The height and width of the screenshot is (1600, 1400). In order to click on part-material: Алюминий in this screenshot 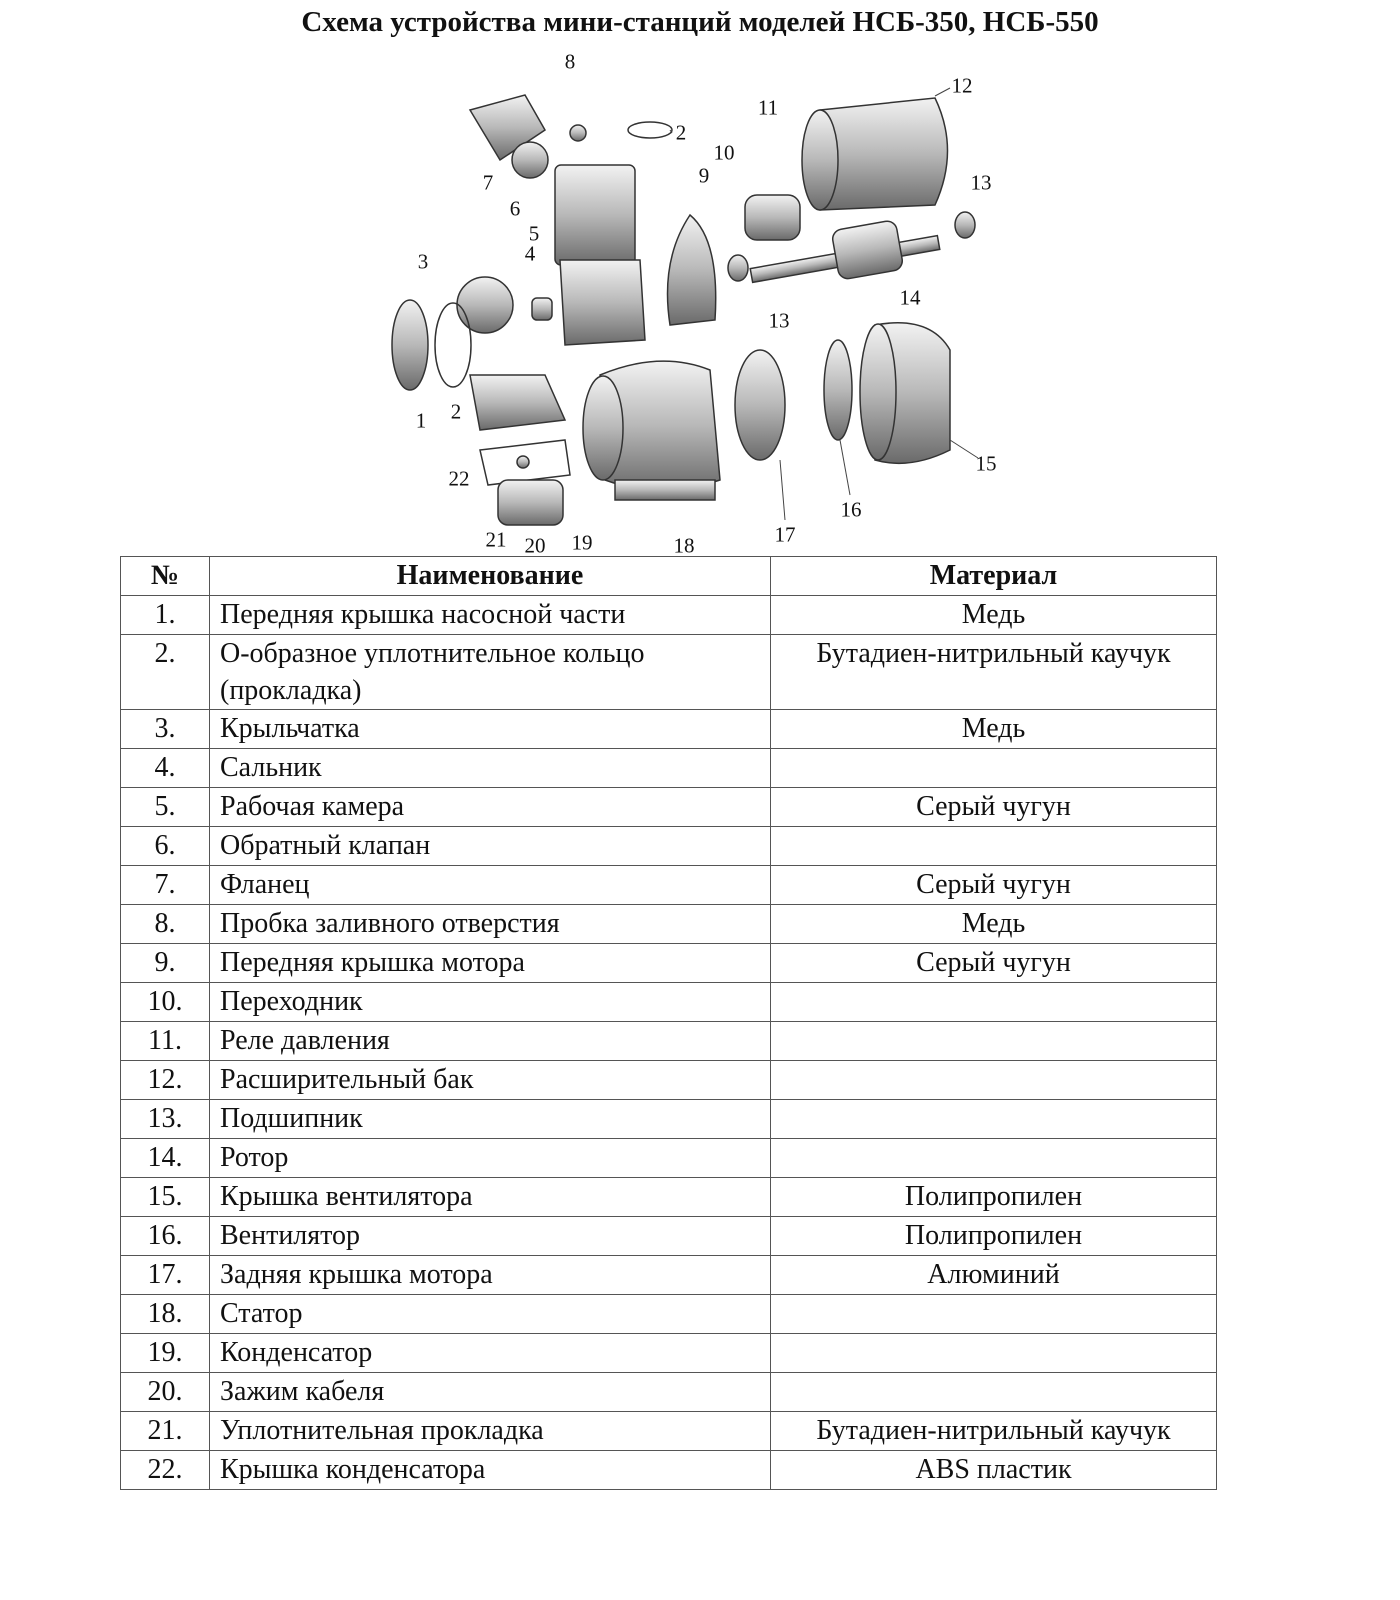, I will do `click(993, 1275)`.